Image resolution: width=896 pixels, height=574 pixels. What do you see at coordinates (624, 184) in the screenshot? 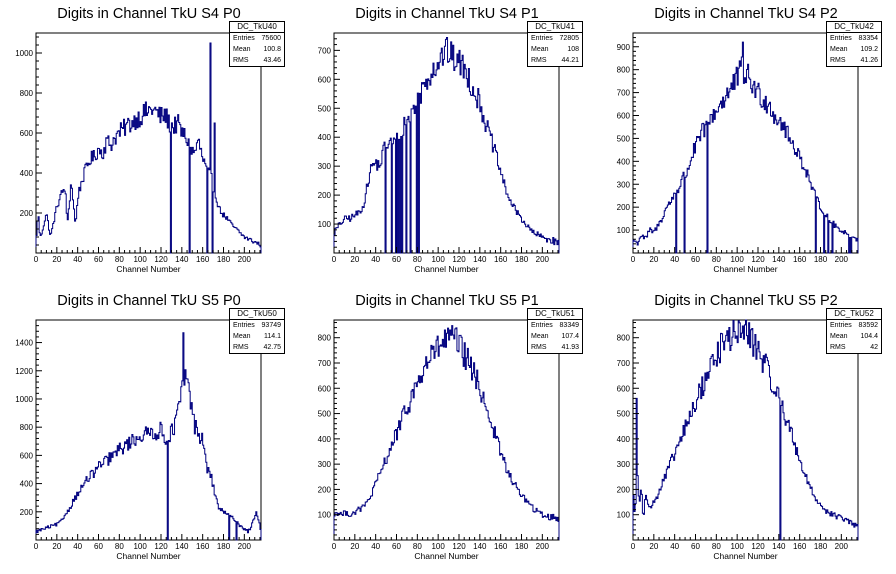
I see `y-tick-label: 300` at bounding box center [624, 184].